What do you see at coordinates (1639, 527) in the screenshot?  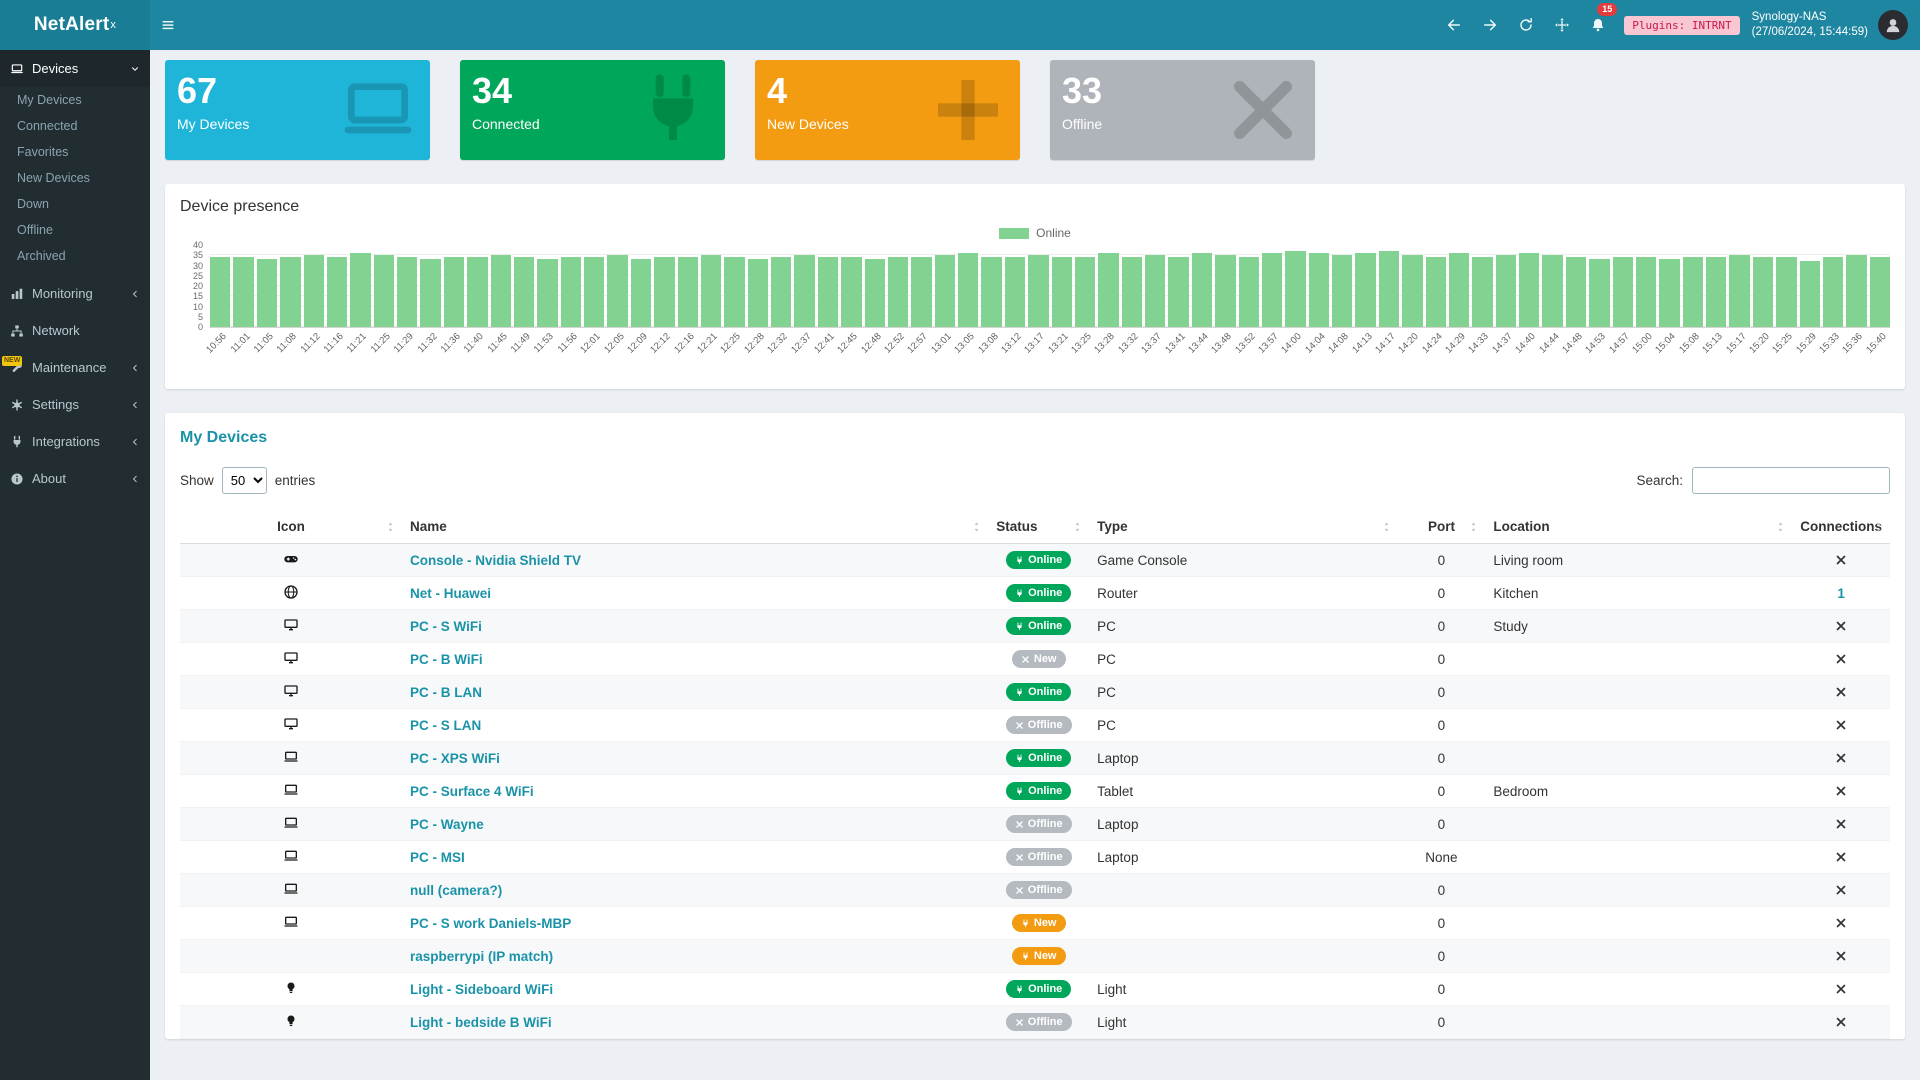 I see `column-header-location: Location` at bounding box center [1639, 527].